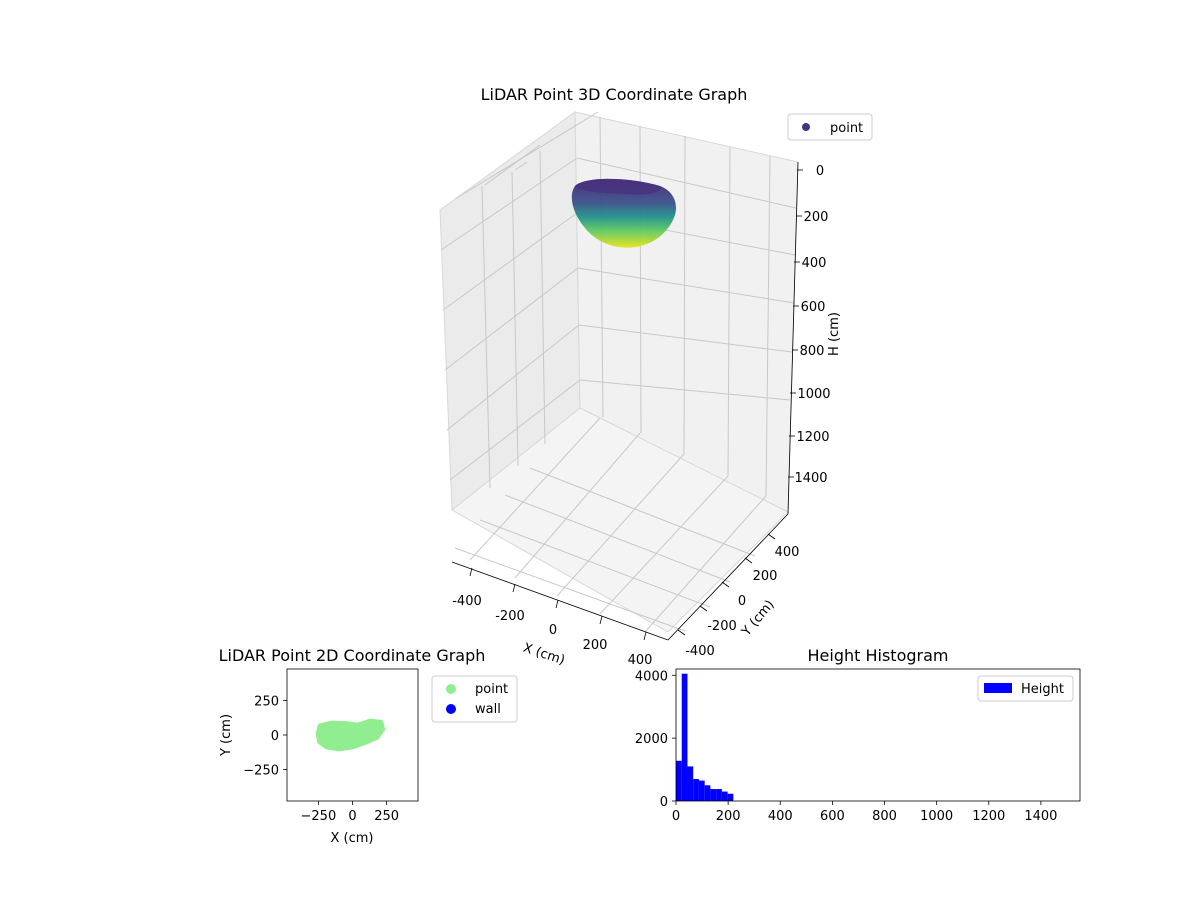 Image resolution: width=1200 pixels, height=900 pixels. I want to click on x-tick-label-2d: 0, so click(352, 816).